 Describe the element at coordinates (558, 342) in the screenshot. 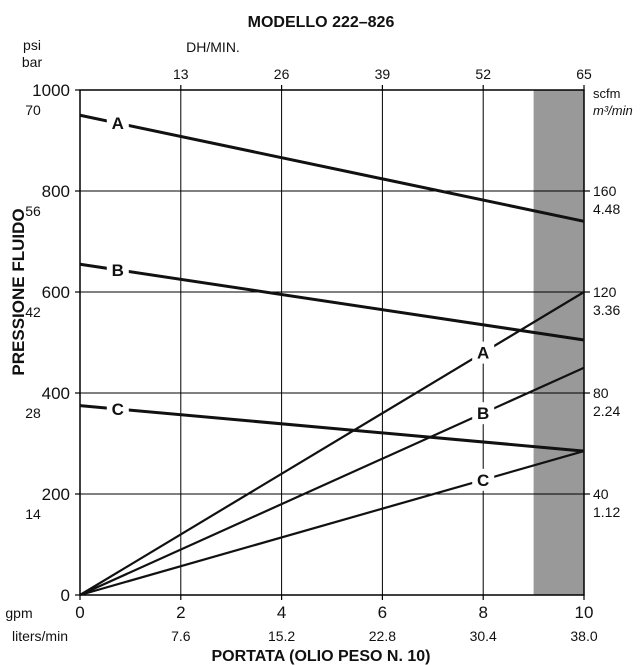

I see `shaded-region` at that location.